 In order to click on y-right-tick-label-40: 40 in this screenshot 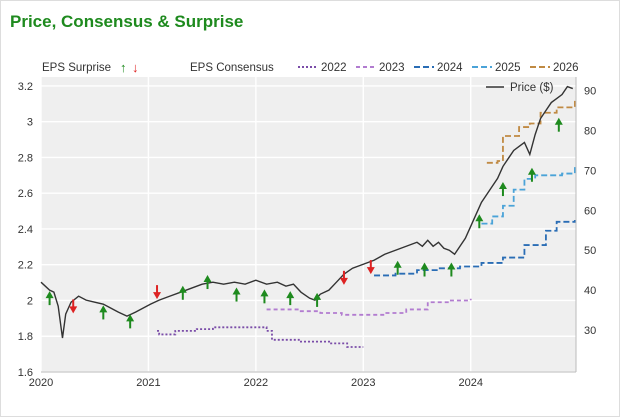, I will do `click(590, 291)`.